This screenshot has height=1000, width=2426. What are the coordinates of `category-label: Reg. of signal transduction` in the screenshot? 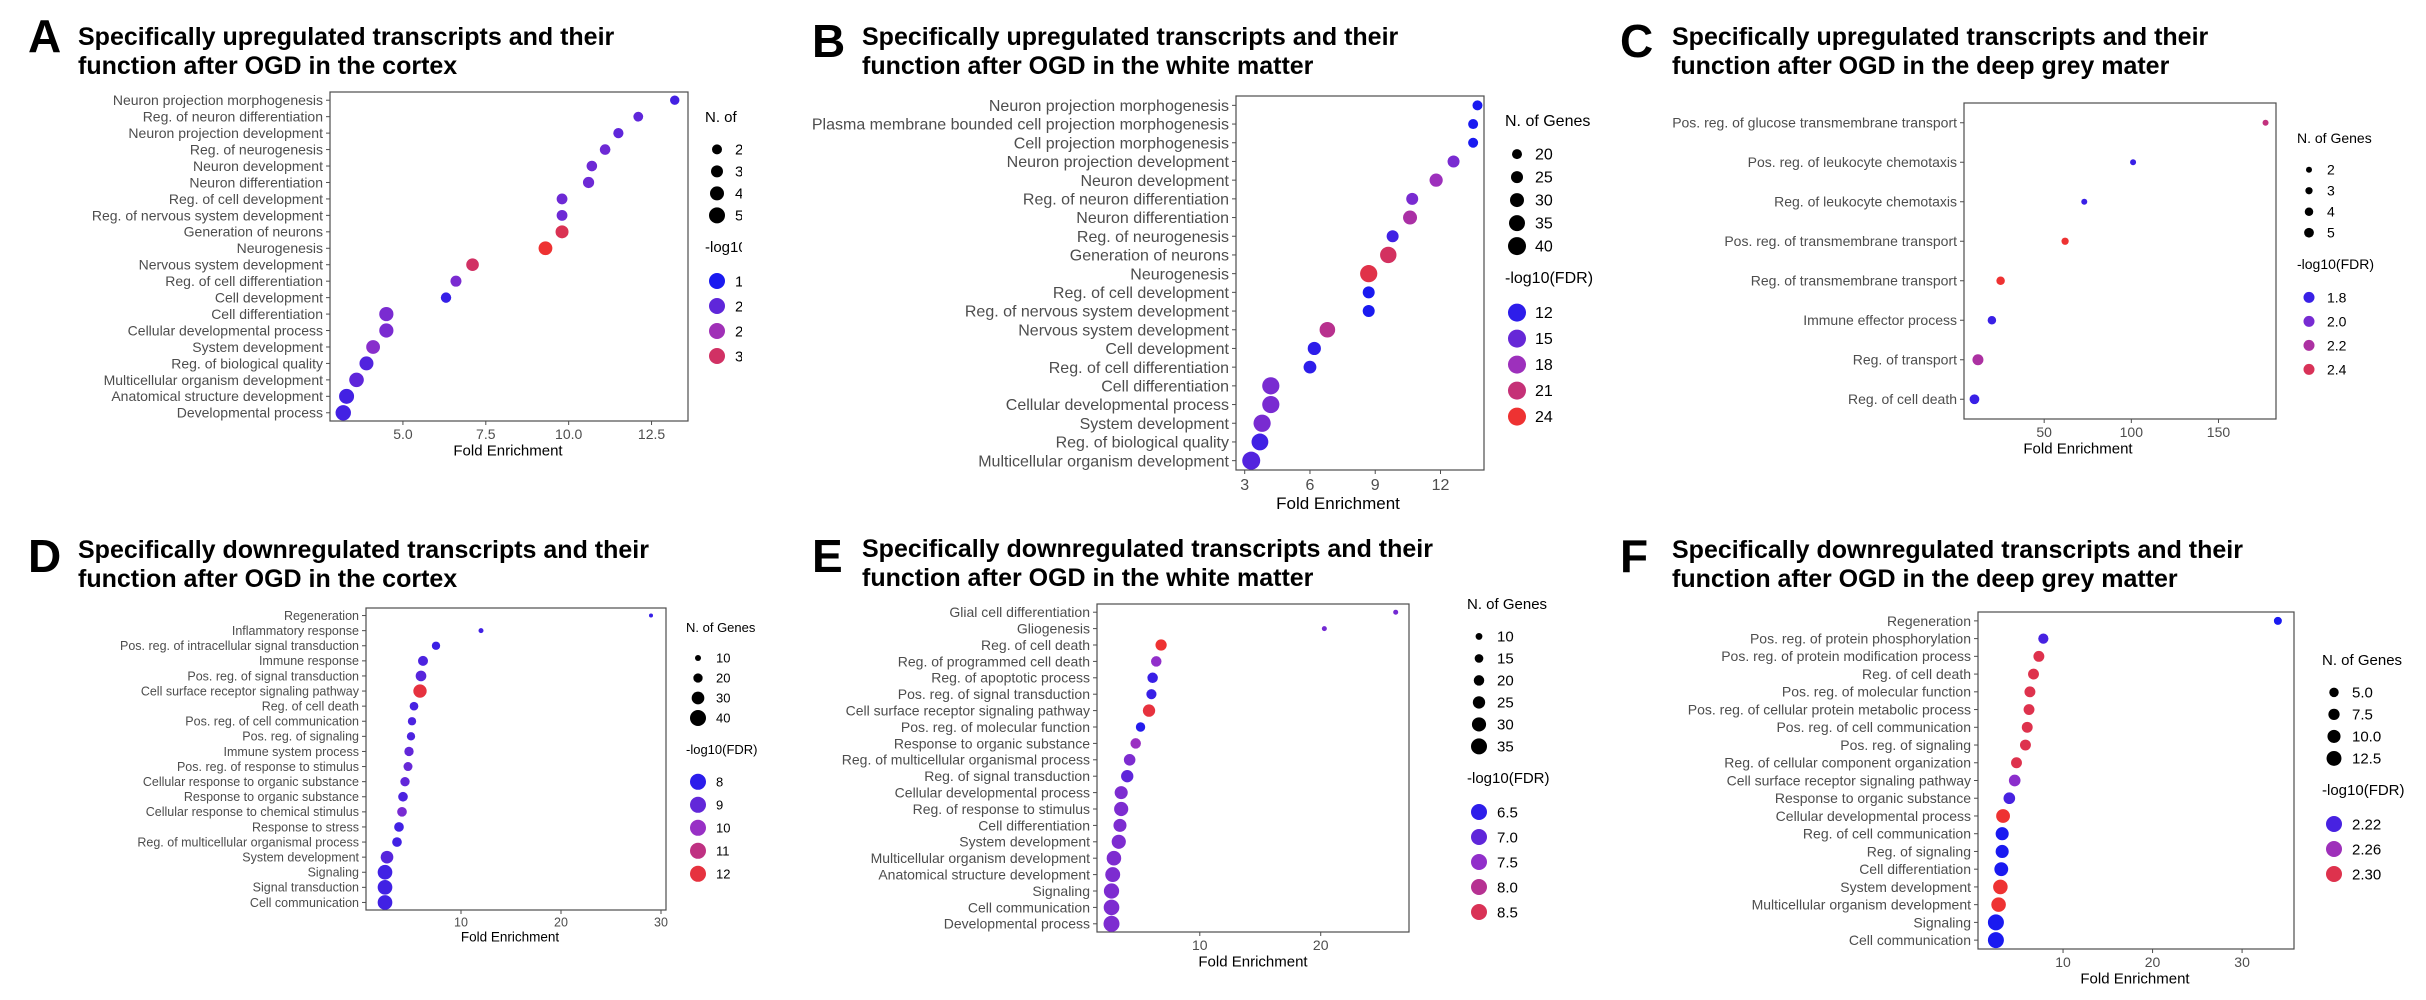 It's located at (1007, 776).